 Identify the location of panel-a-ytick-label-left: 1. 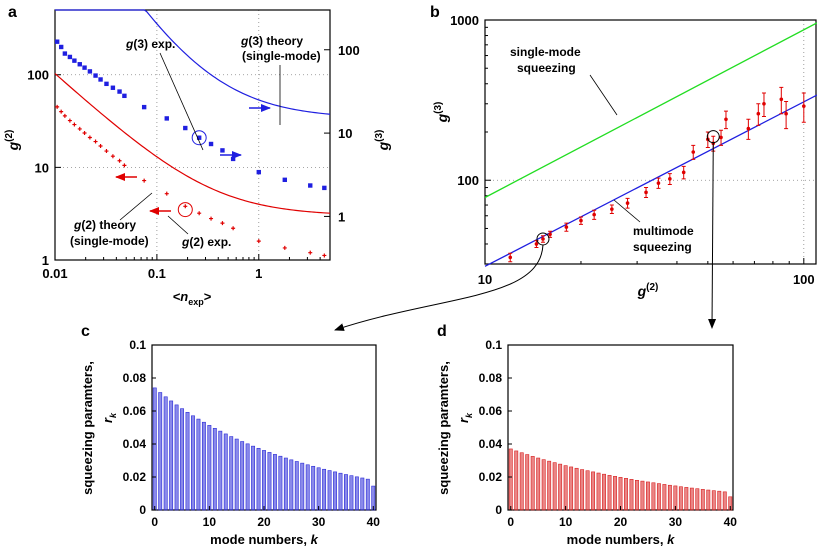
(45, 260).